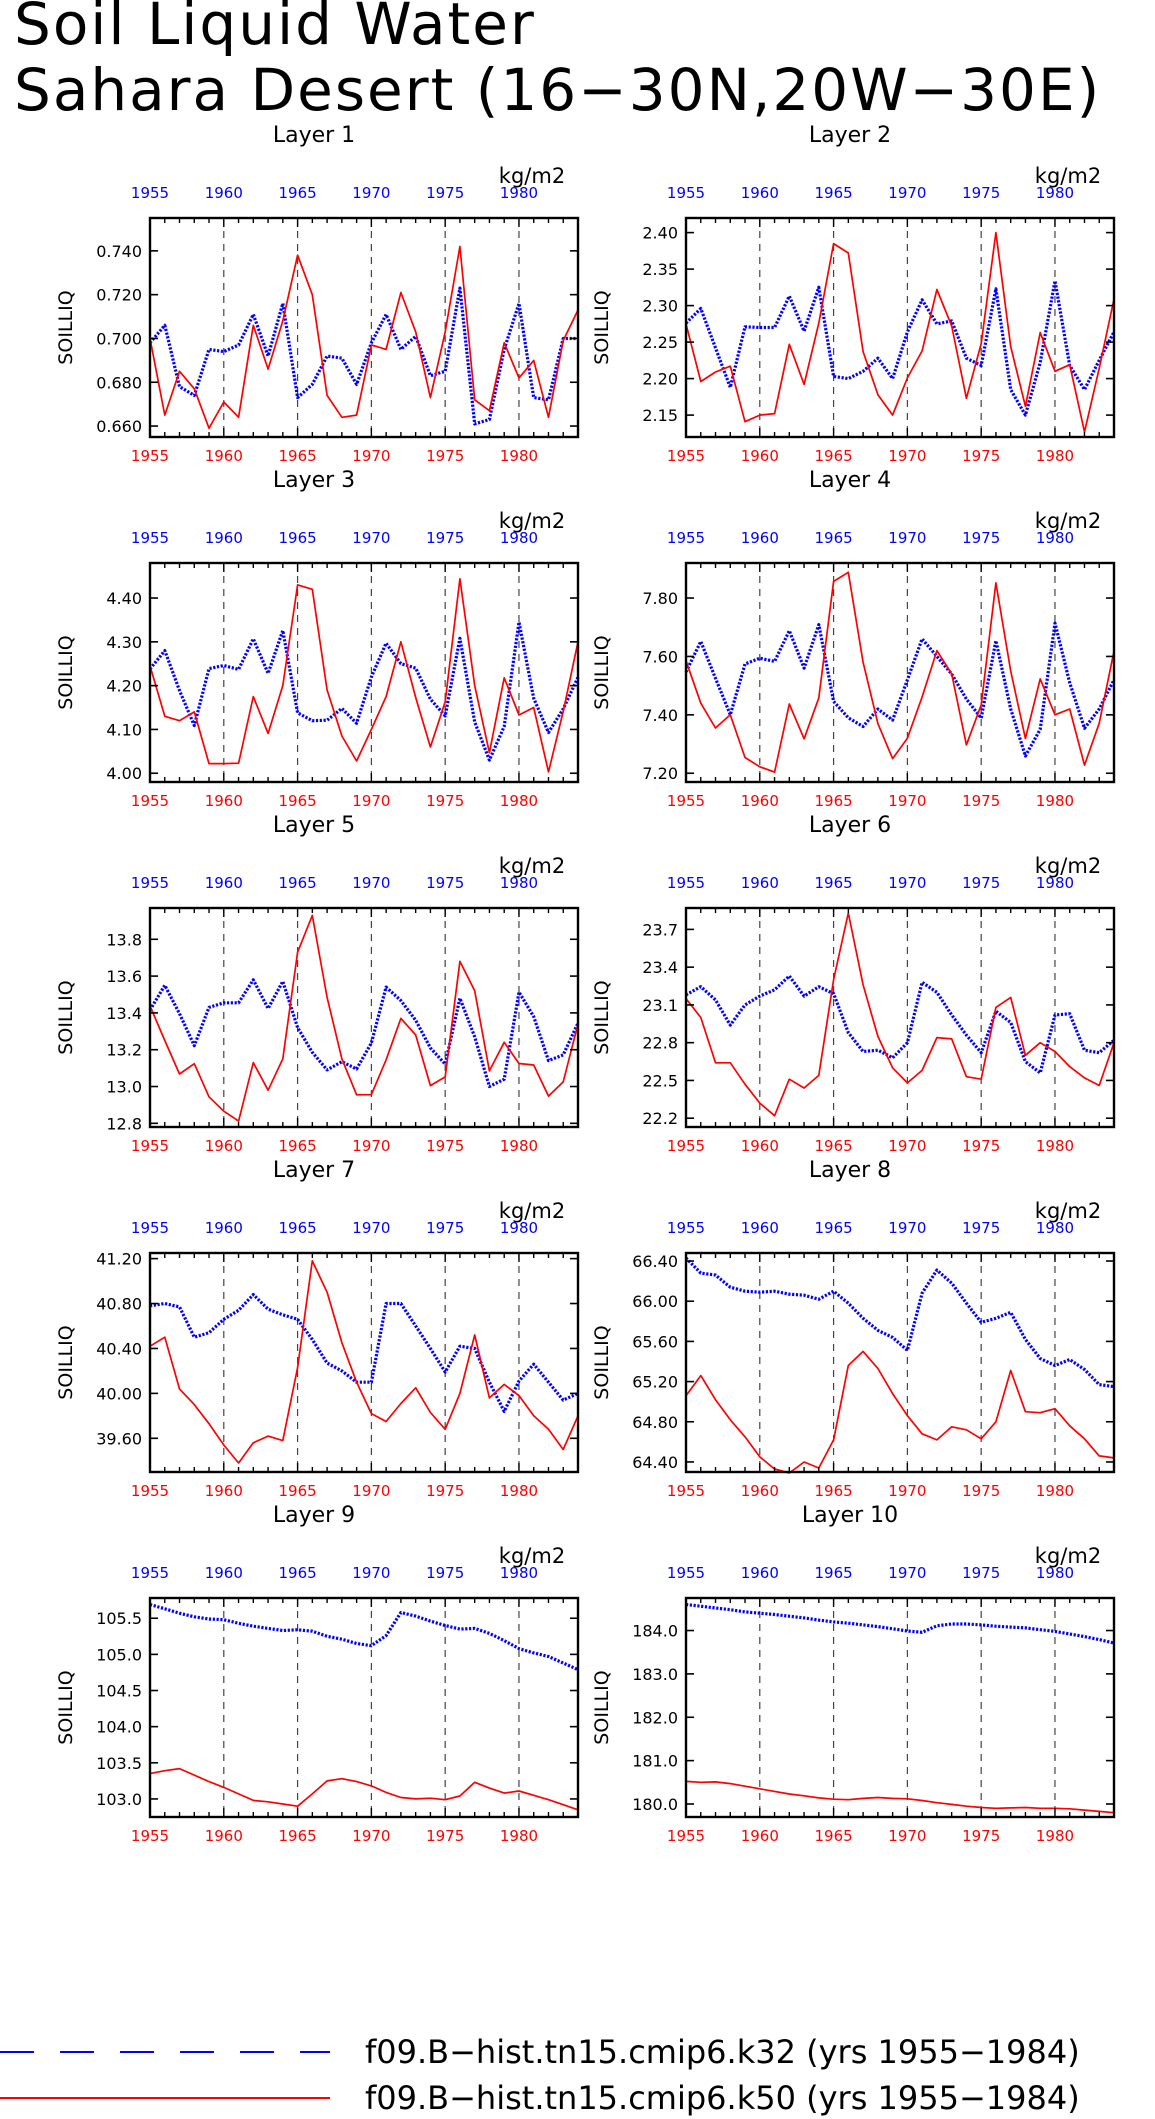 The height and width of the screenshot is (2119, 1155). I want to click on y-tick-label: 65.20, so click(655, 1382).